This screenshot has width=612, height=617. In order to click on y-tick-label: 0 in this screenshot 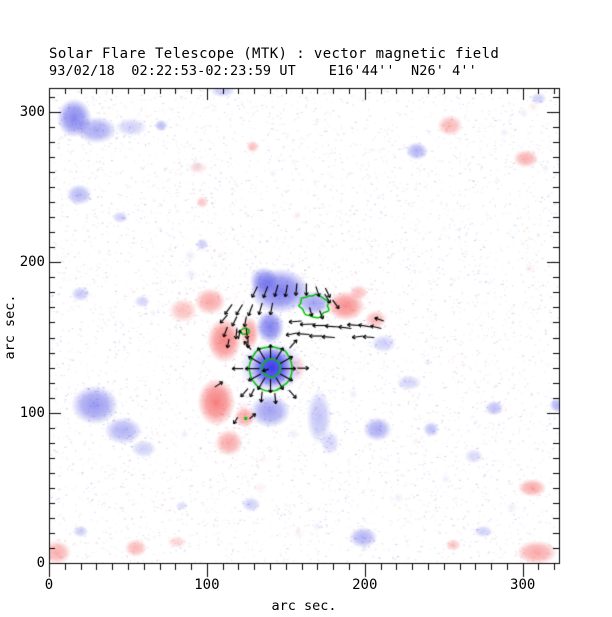, I will do `click(40, 563)`.